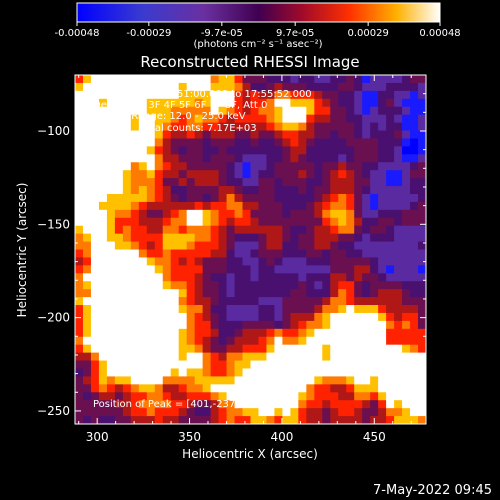  What do you see at coordinates (222, 33) in the screenshot?
I see `colorbar-tick-label: -9.7e-05` at bounding box center [222, 33].